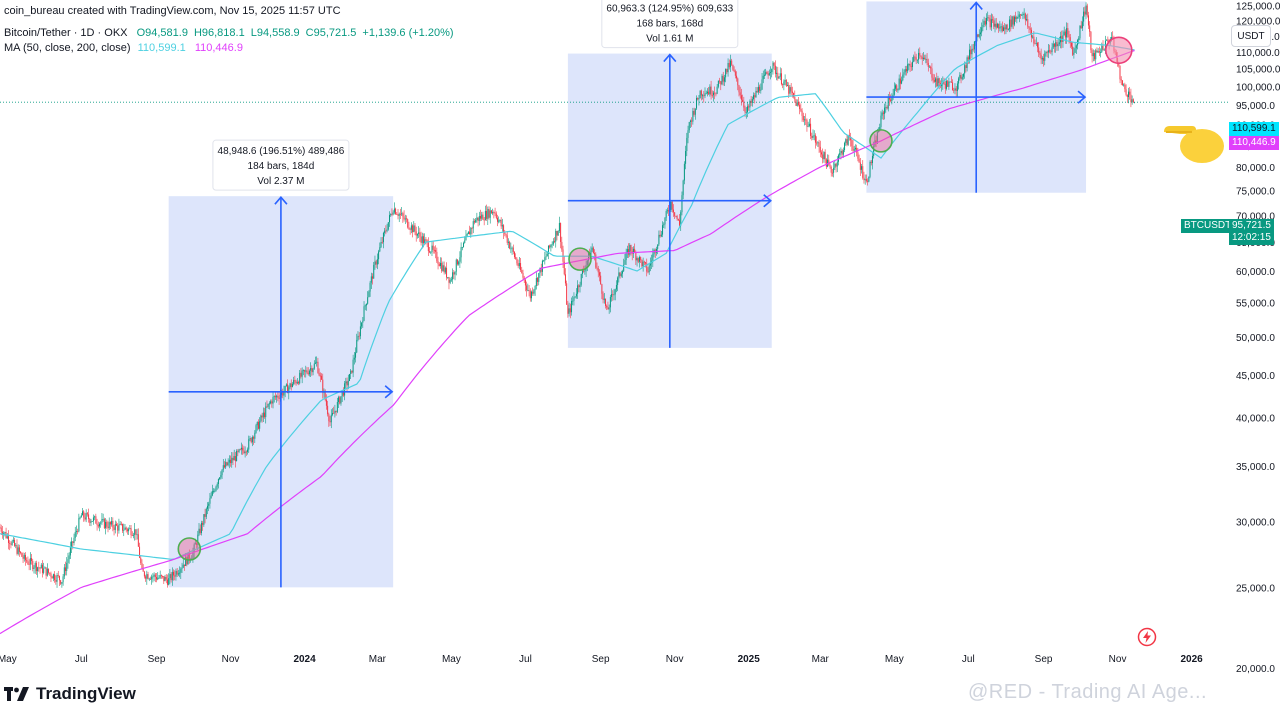  Describe the element at coordinates (821, 659) in the screenshot. I see `x-tick-label: Mar` at that location.